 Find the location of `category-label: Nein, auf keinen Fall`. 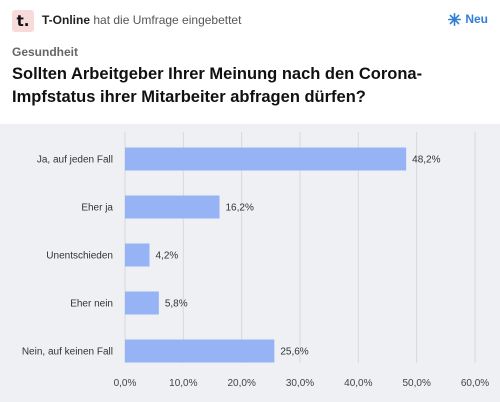

category-label: Nein, auf keinen Fall is located at coordinates (67, 352).